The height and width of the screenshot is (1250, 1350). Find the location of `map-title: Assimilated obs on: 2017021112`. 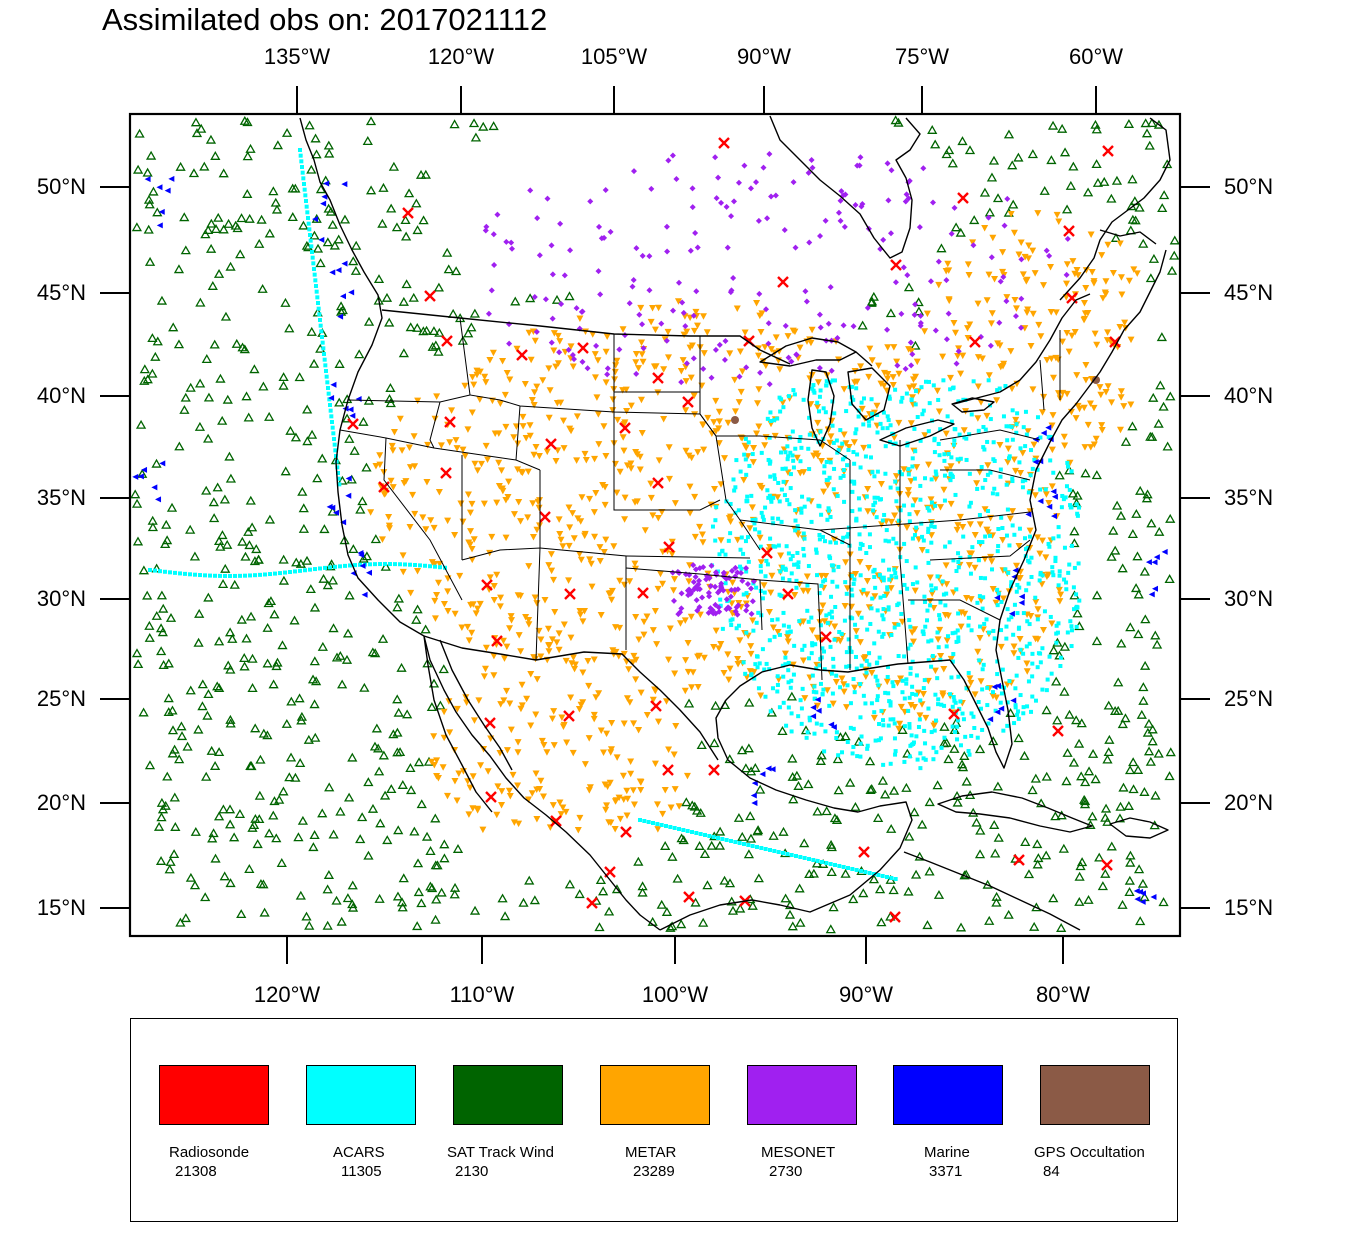

map-title: Assimilated obs on: 2017021112 is located at coordinates (325, 19).